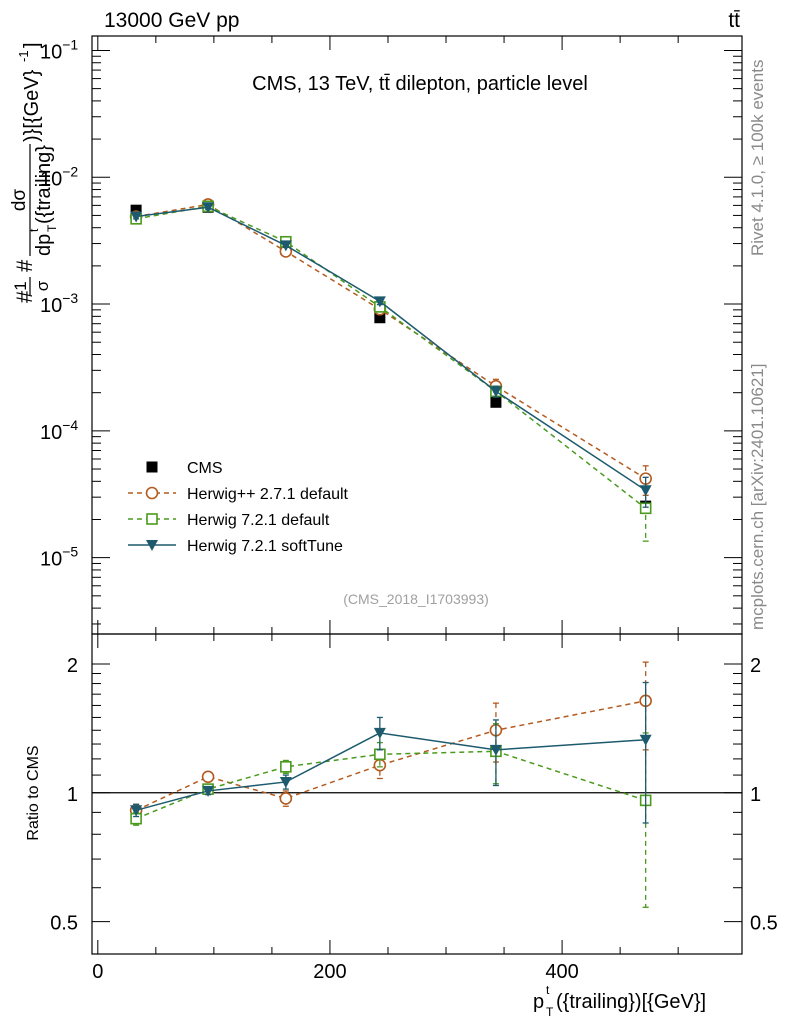 The width and height of the screenshot is (786, 1024). I want to click on rivet-version-label: Rivet 4.1.0, ≥ 100k events, so click(757, 157).